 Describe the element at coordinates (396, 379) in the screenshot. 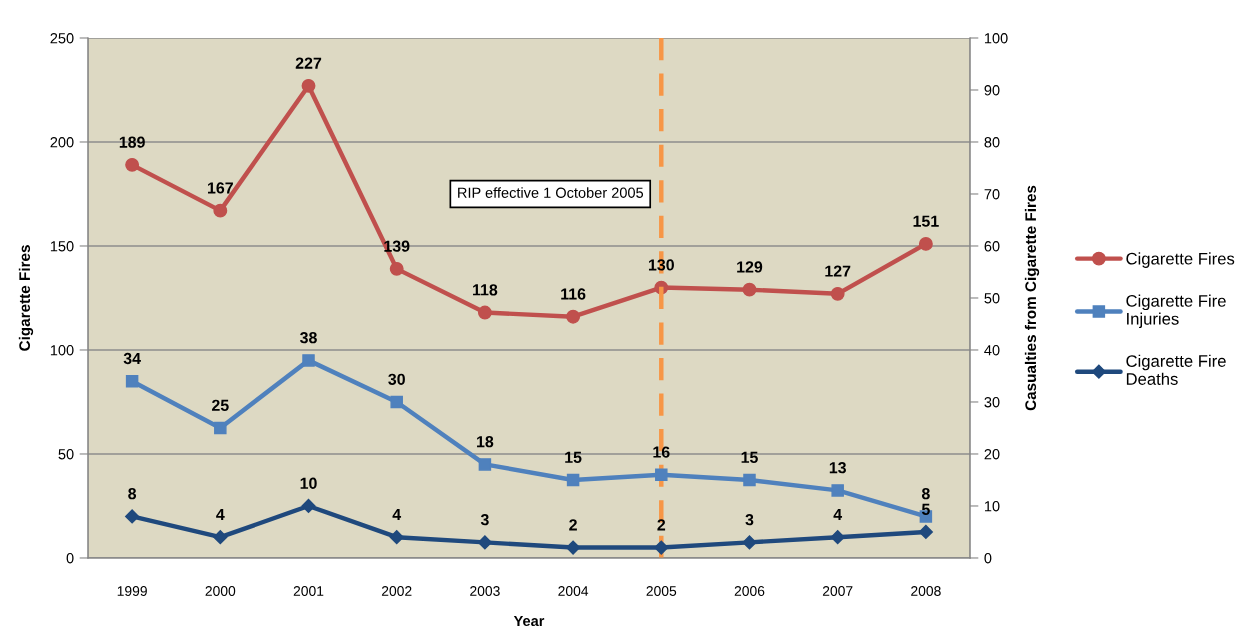

I see `data-label: 30` at that location.